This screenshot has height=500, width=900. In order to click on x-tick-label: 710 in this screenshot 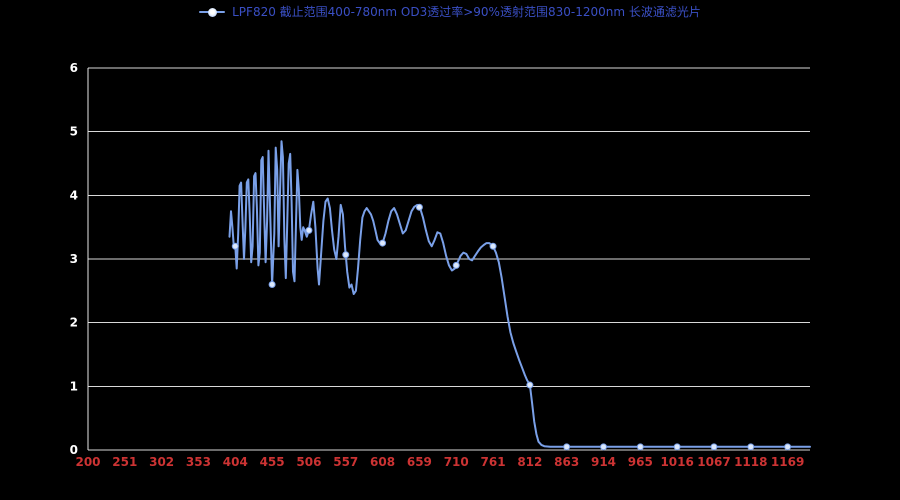, I will do `click(456, 462)`.